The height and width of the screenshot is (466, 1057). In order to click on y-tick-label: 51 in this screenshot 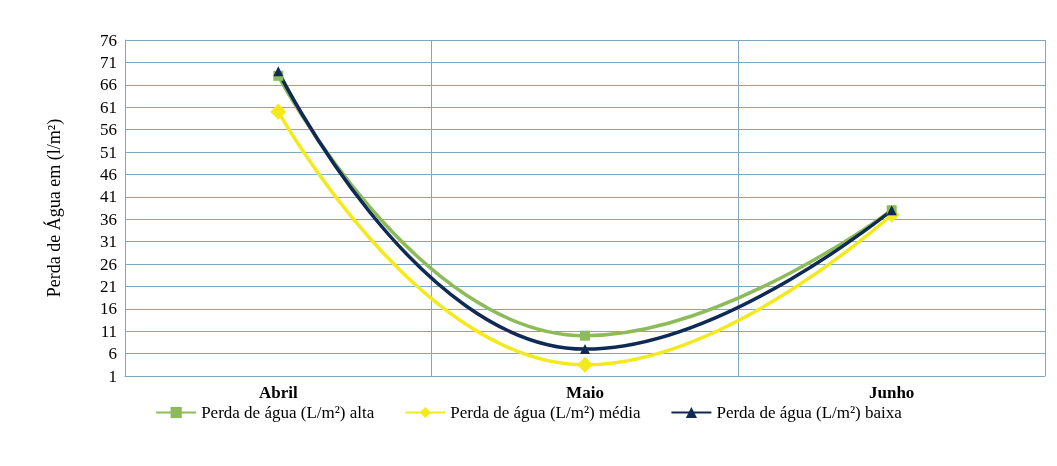, I will do `click(108, 152)`.